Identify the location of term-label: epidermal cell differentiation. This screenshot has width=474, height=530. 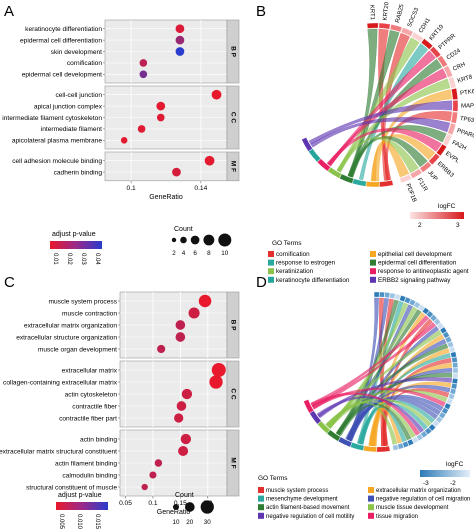
(61, 40).